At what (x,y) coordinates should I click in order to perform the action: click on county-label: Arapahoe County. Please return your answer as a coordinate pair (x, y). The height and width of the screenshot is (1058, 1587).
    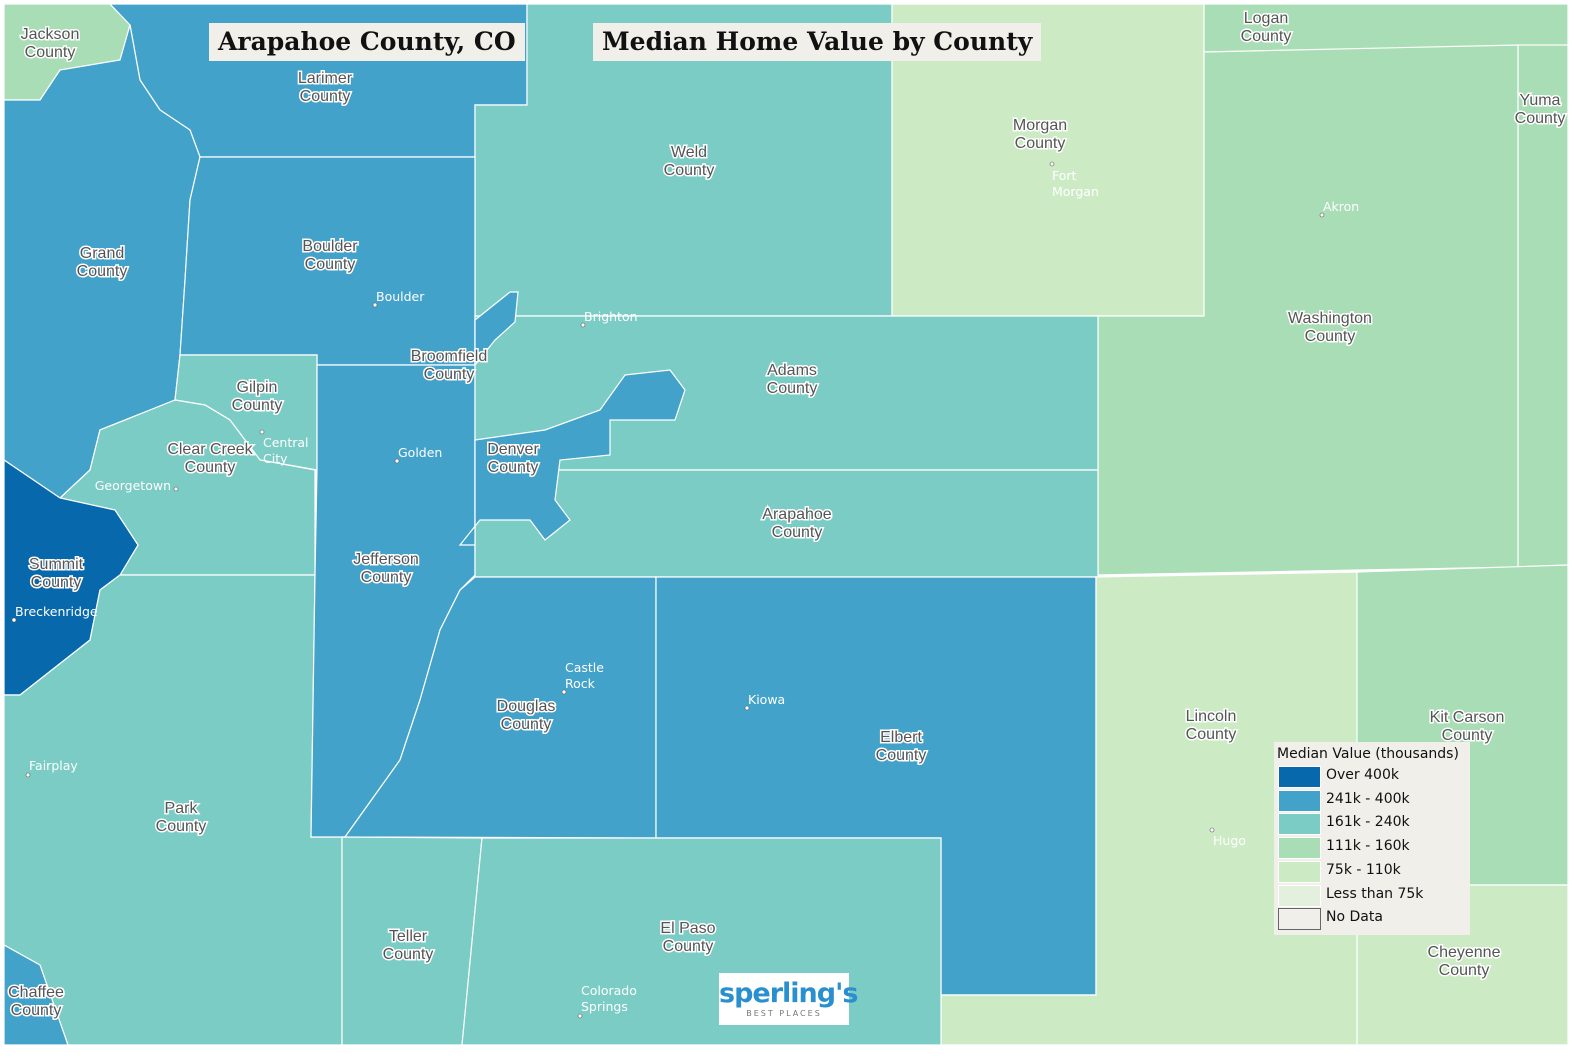
    Looking at the image, I should click on (796, 523).